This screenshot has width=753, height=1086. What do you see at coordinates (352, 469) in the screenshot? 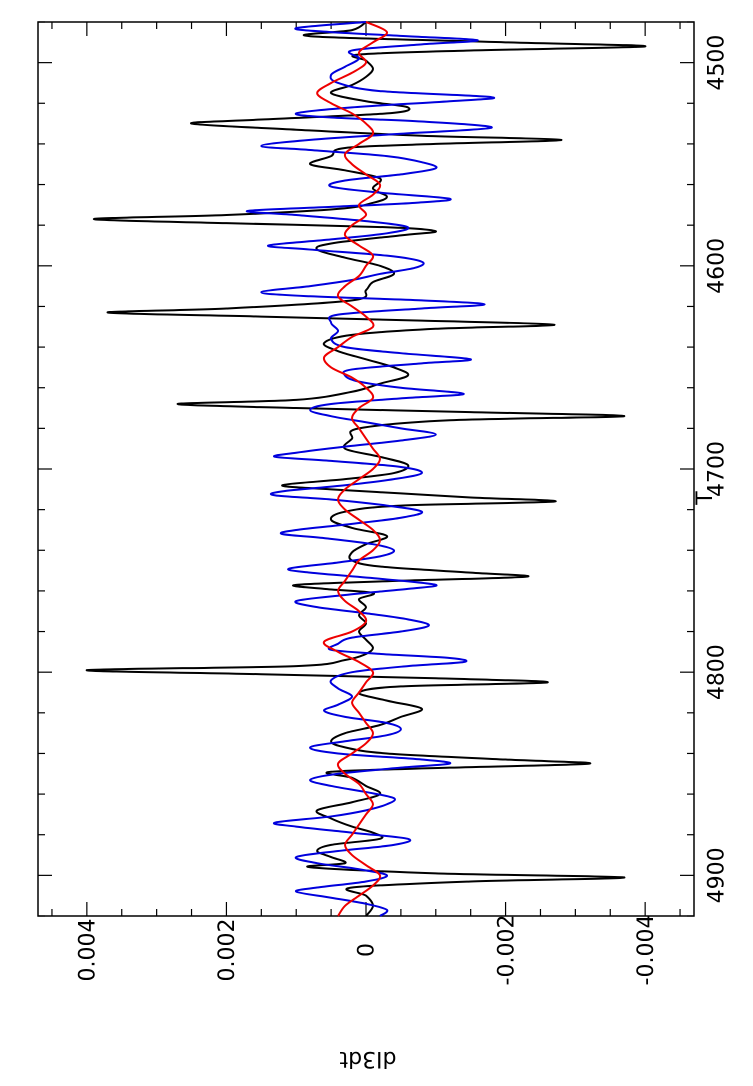
I see `series-red-line` at bounding box center [352, 469].